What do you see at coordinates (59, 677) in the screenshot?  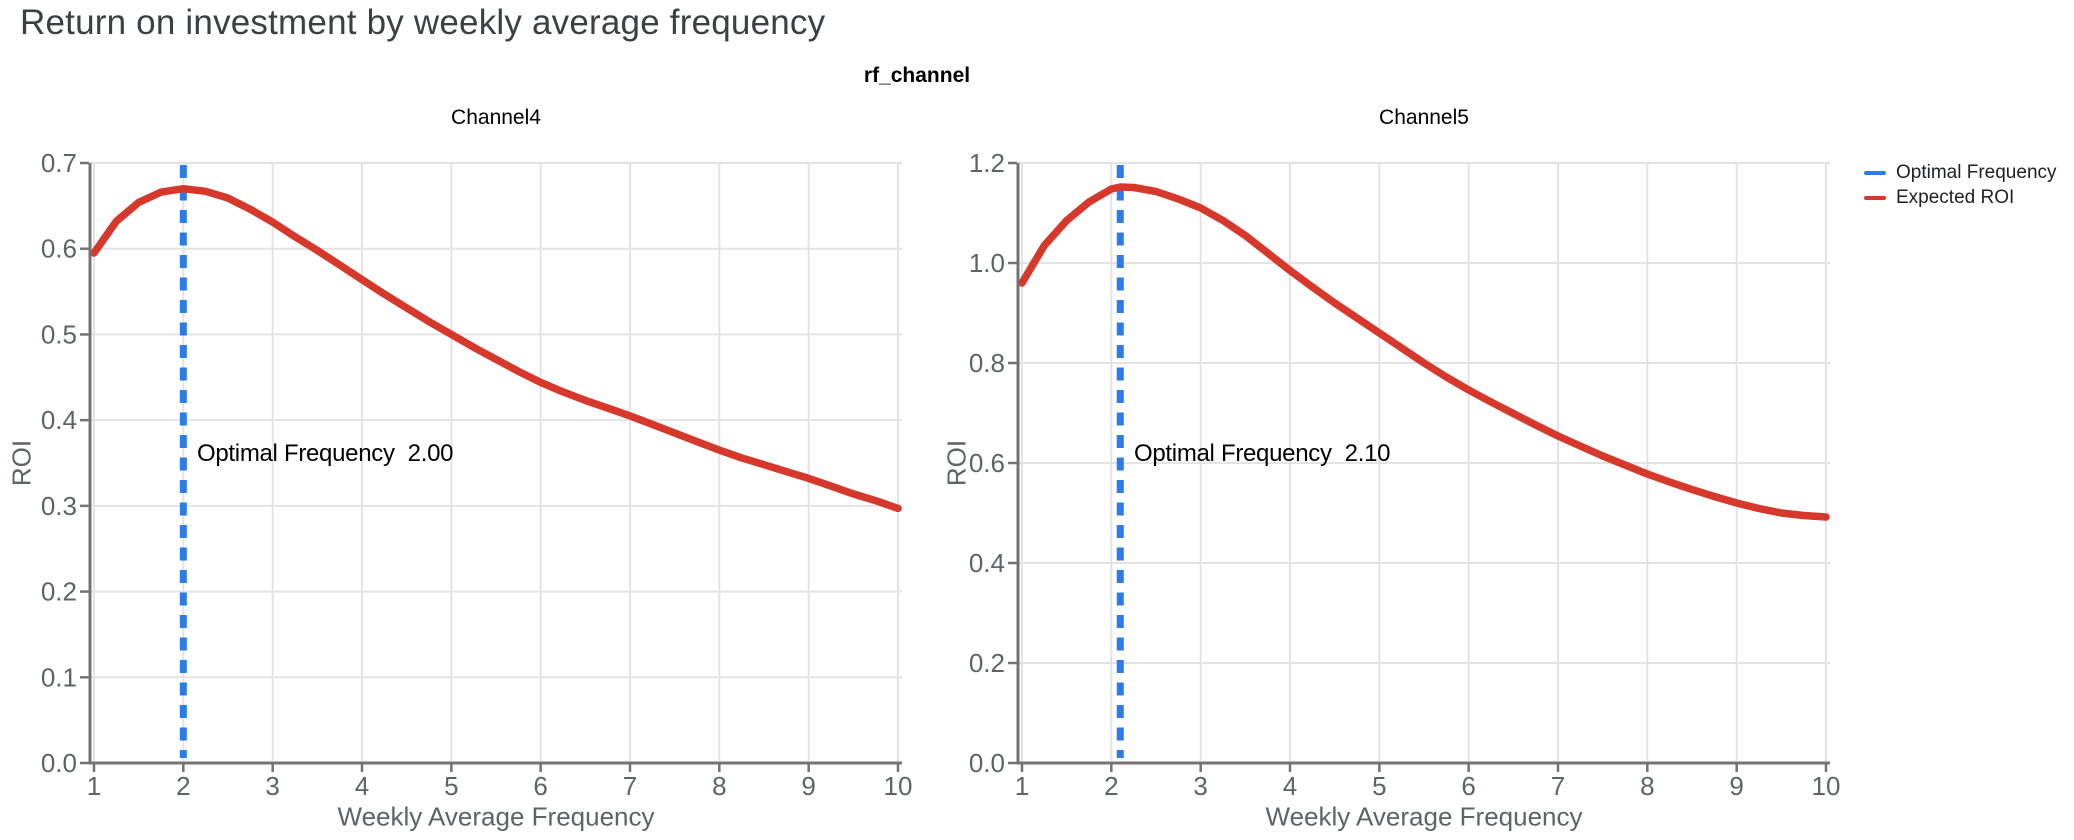 I see `y-tick-label: 0.1` at bounding box center [59, 677].